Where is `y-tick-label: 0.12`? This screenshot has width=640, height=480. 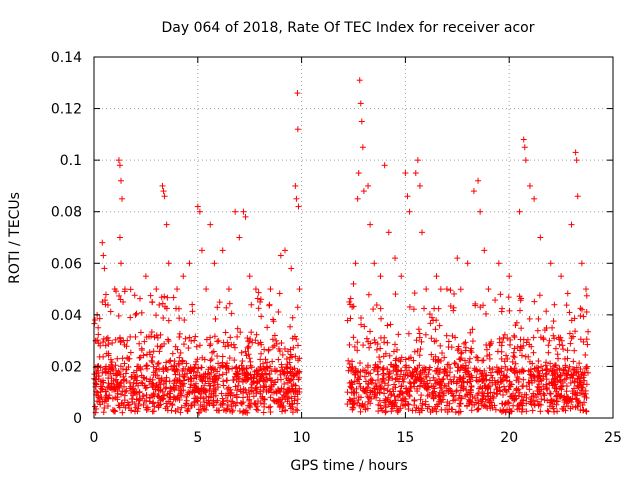 y-tick-label: 0.12 is located at coordinates (66, 110).